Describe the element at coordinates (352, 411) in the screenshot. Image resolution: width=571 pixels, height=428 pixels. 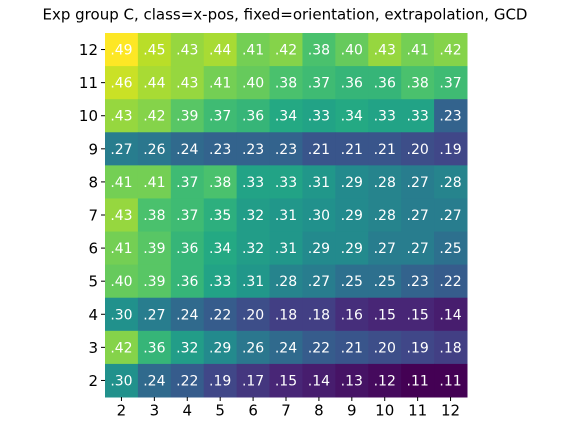
I see `x-tick-label: 9` at that location.